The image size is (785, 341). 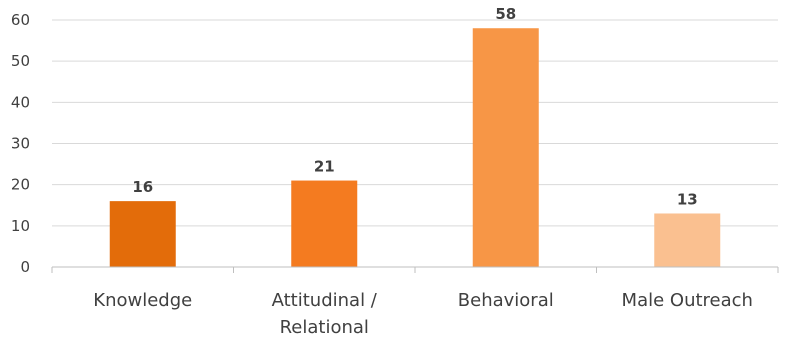 I want to click on bar-knowledge, so click(x=142, y=234).